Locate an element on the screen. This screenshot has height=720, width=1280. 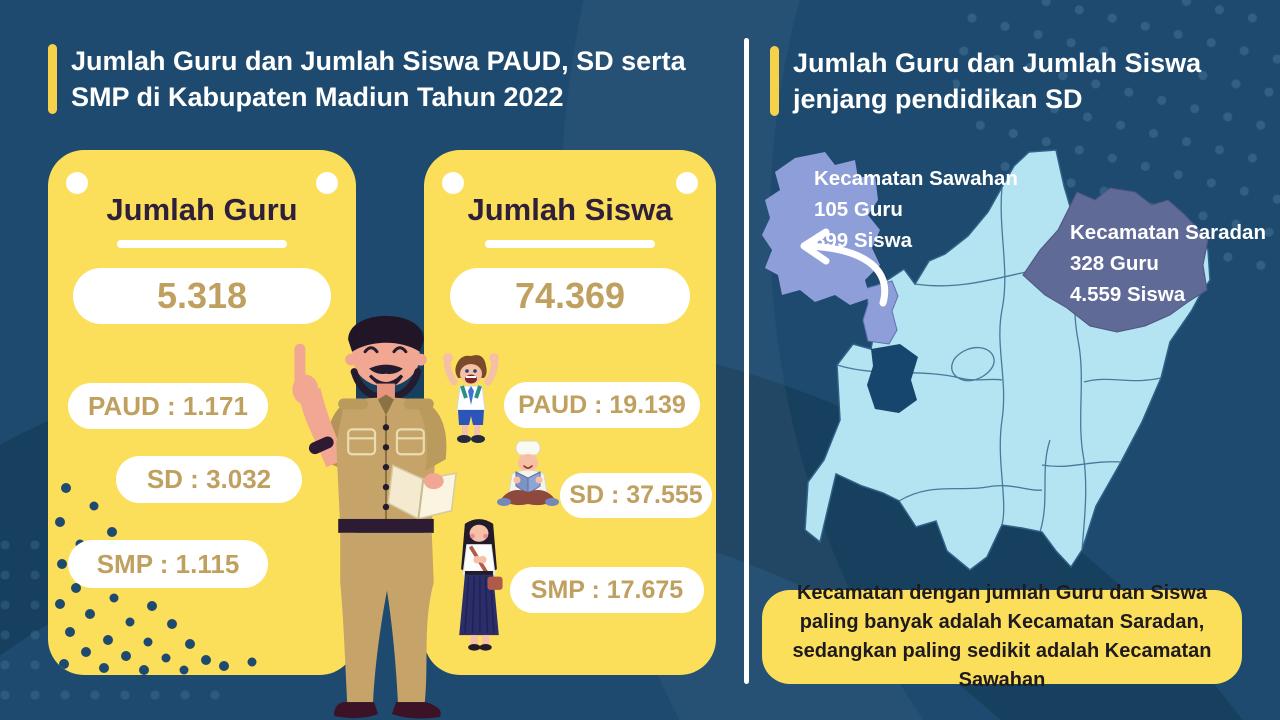
siswa-sd-pill: SD : 37.555 is located at coordinates (636, 495).